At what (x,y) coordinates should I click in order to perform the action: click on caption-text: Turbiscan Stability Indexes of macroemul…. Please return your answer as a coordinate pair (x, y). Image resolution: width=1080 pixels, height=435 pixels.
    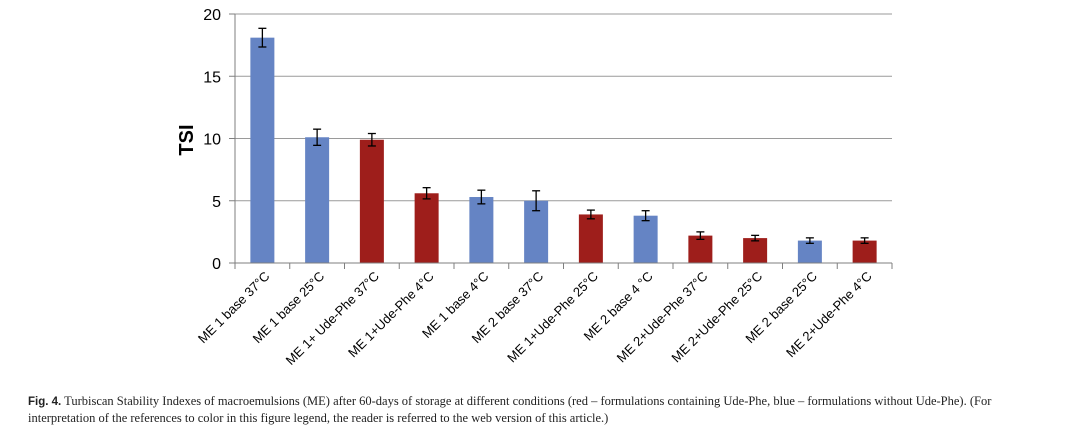
    Looking at the image, I should click on (510, 409).